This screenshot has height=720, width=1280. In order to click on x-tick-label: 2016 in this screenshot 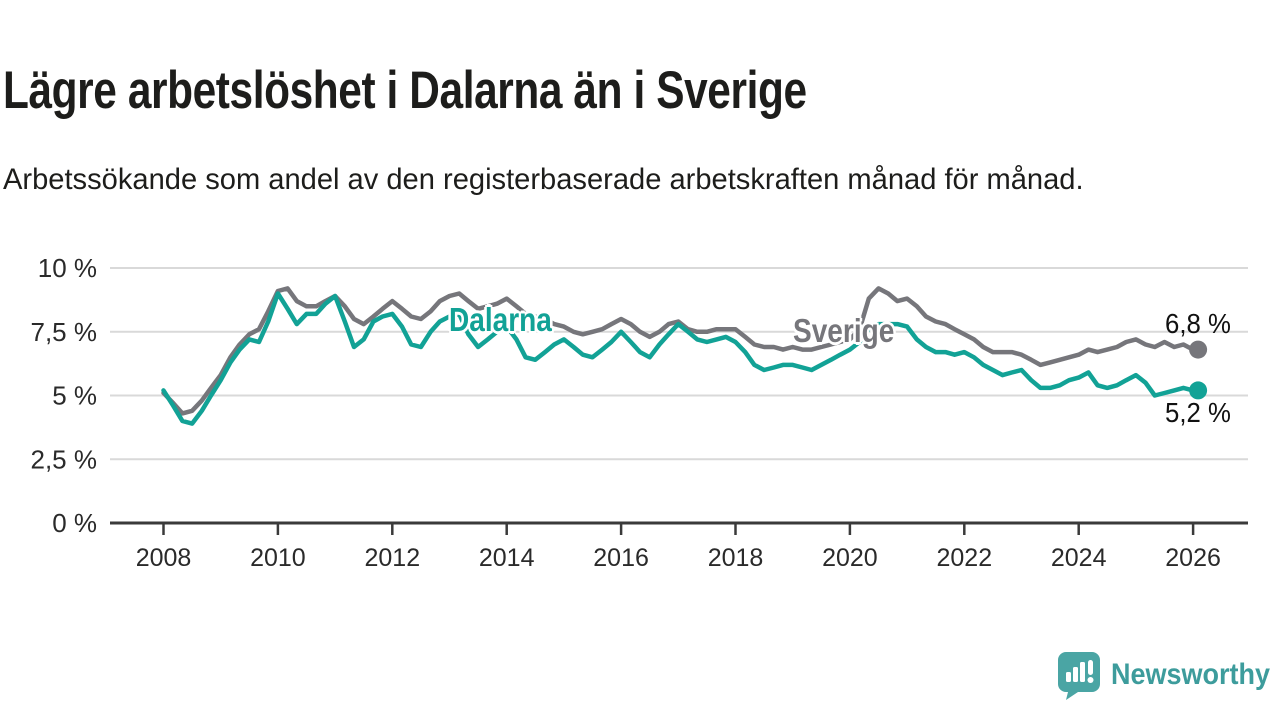, I will do `click(621, 558)`.